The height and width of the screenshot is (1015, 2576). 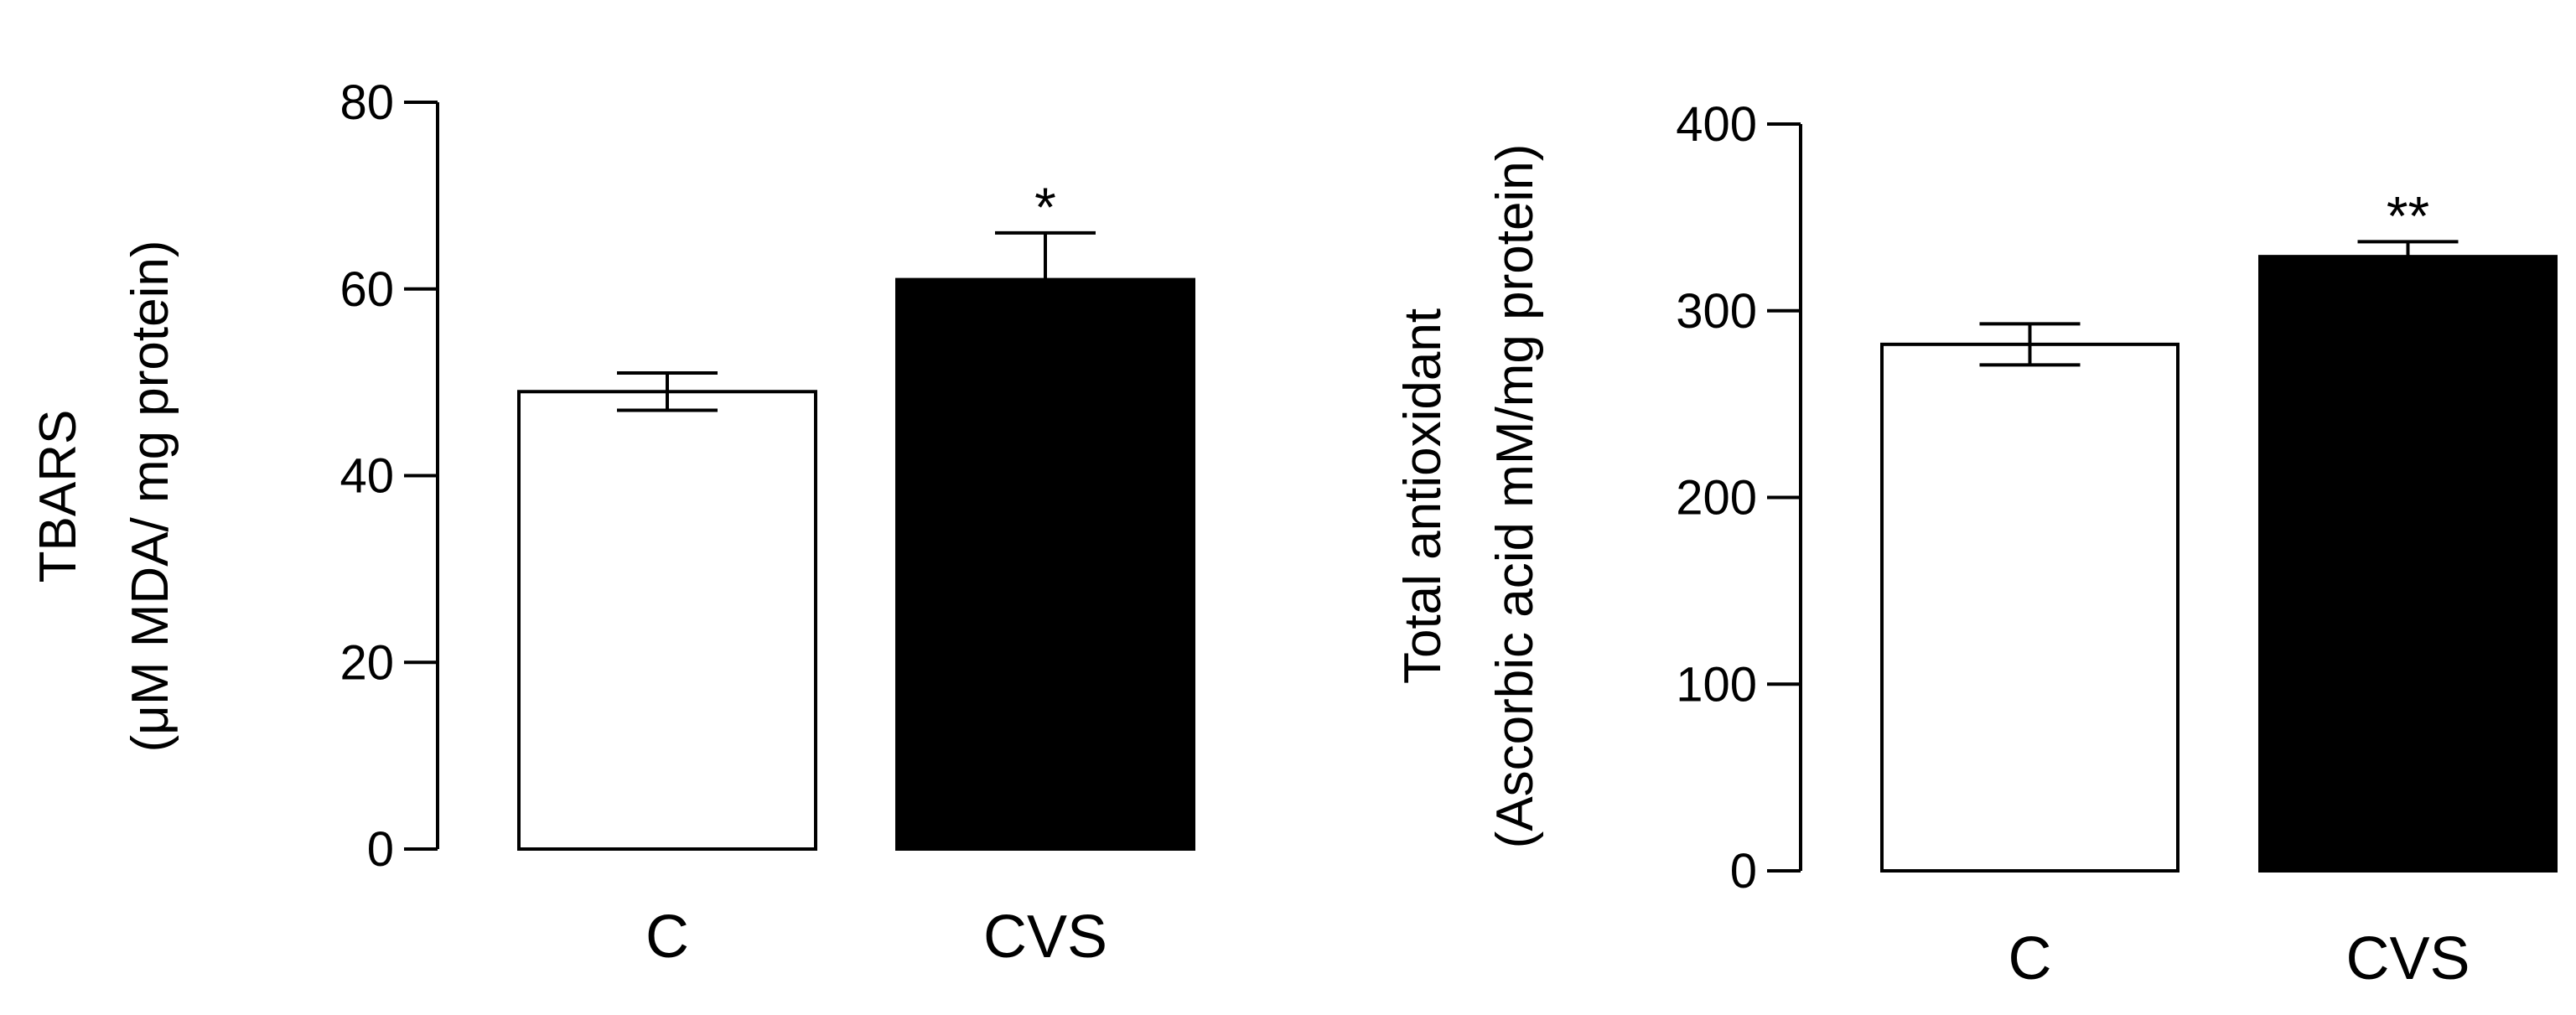 What do you see at coordinates (366, 102) in the screenshot?
I see `y-tick-label: 80` at bounding box center [366, 102].